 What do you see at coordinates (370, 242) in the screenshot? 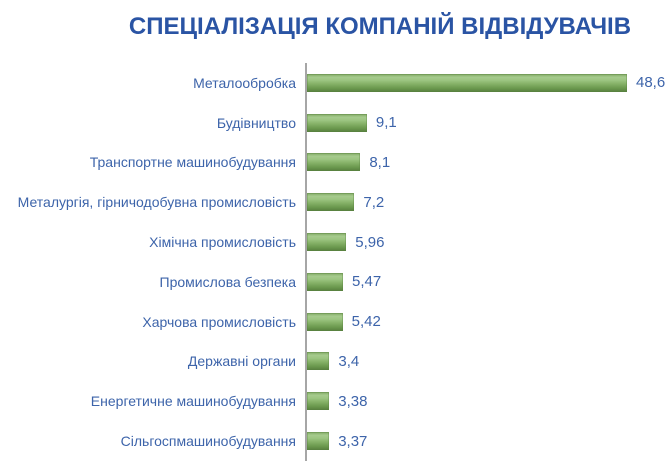
I see `value-label: 5,96` at bounding box center [370, 242].